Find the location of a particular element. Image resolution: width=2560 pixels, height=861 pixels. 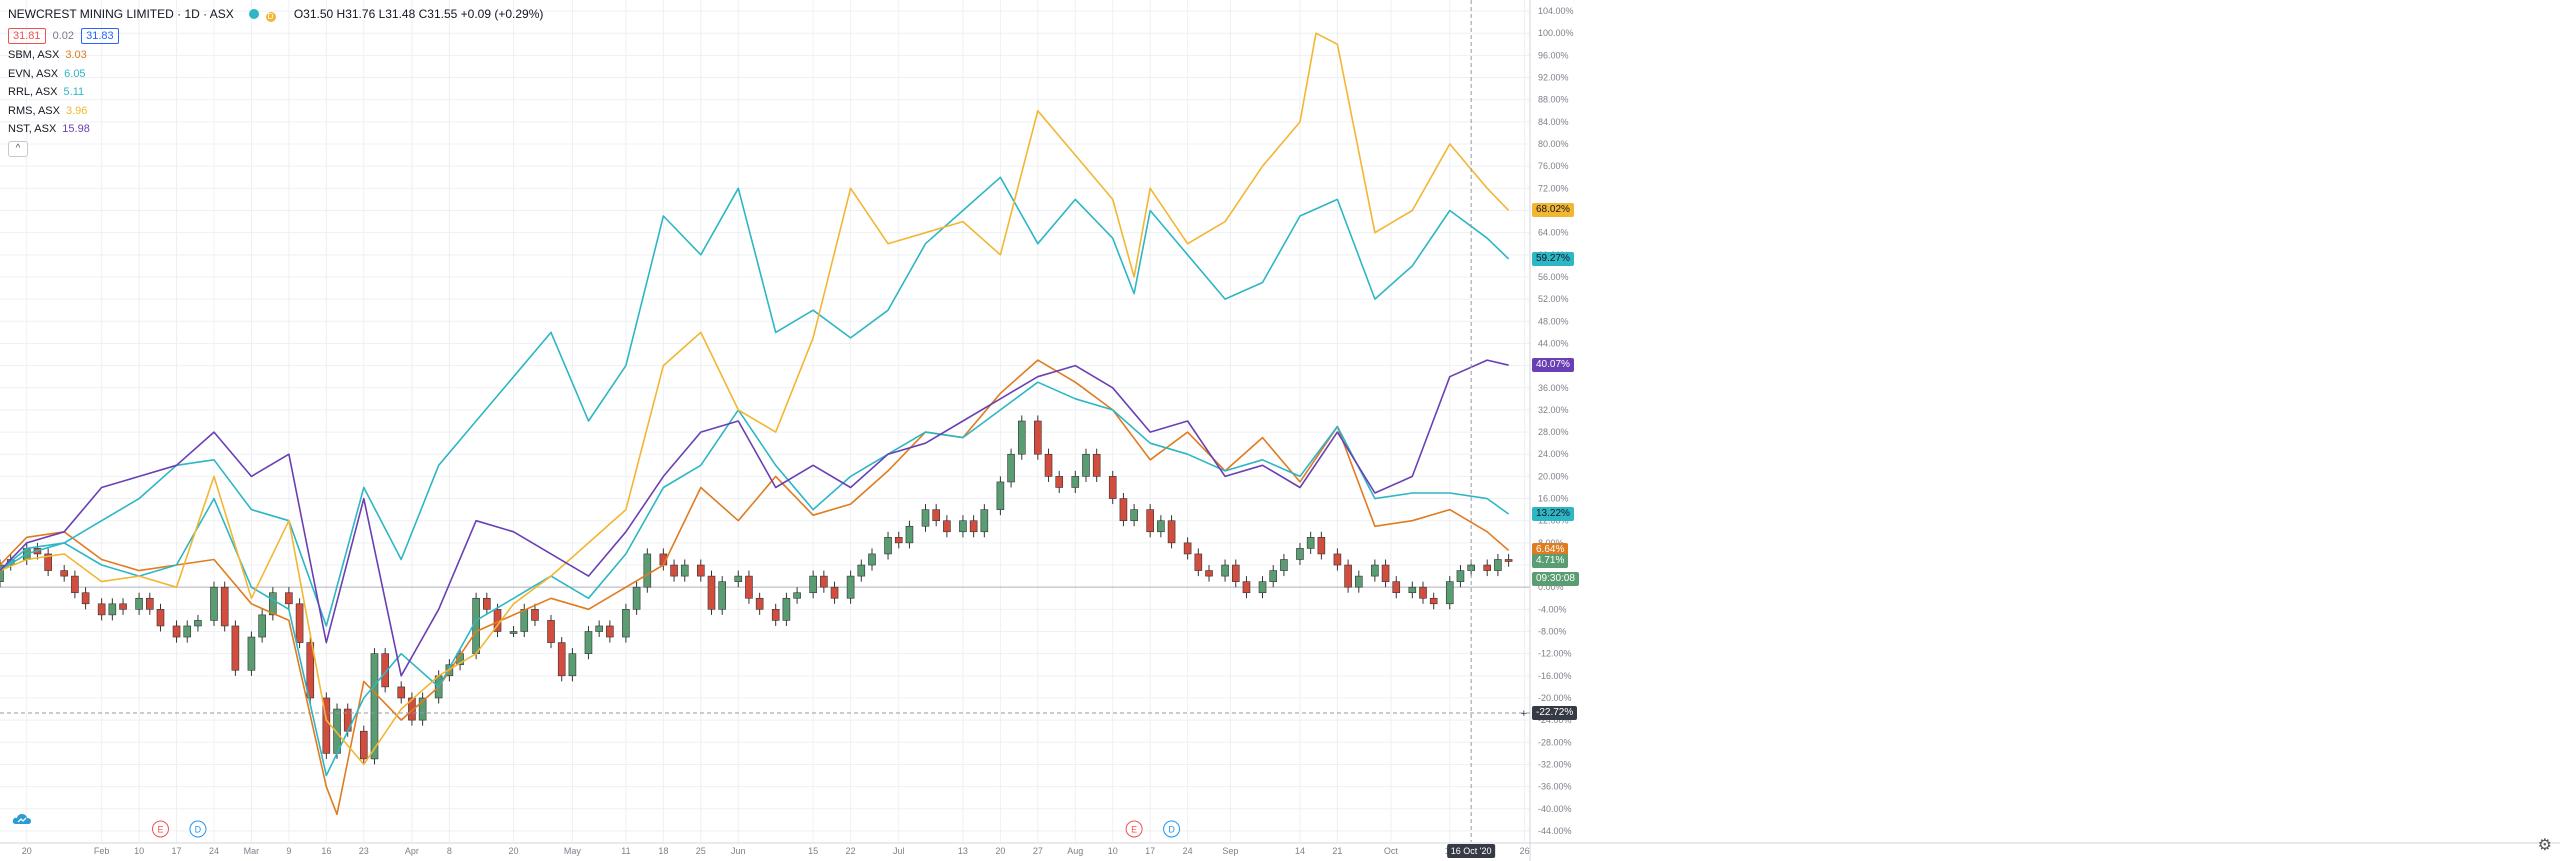

price-tag: 4.71% is located at coordinates (1550, 561).